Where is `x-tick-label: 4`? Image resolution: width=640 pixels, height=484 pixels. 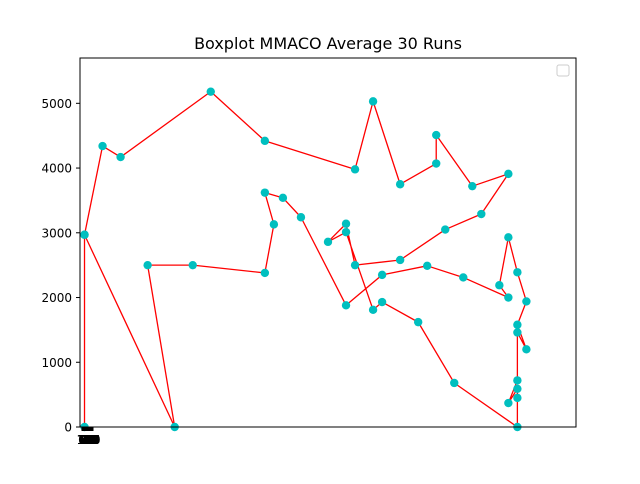
x-tick-label: 4 is located at coordinates (83, 440).